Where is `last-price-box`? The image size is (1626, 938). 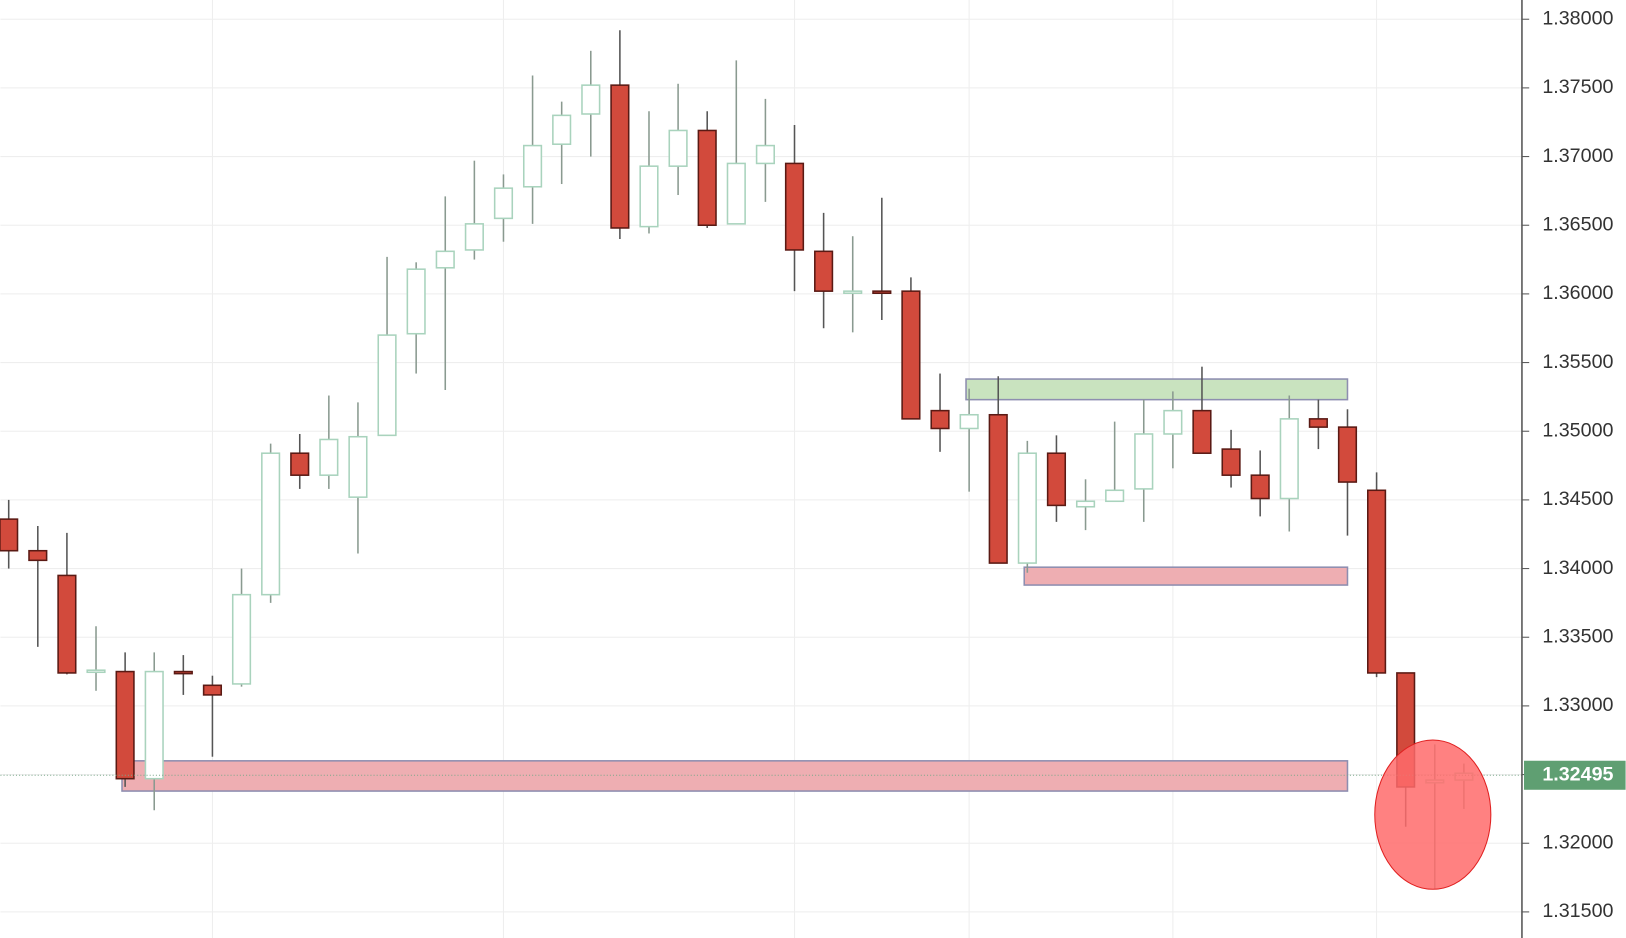 last-price-box is located at coordinates (1575, 775).